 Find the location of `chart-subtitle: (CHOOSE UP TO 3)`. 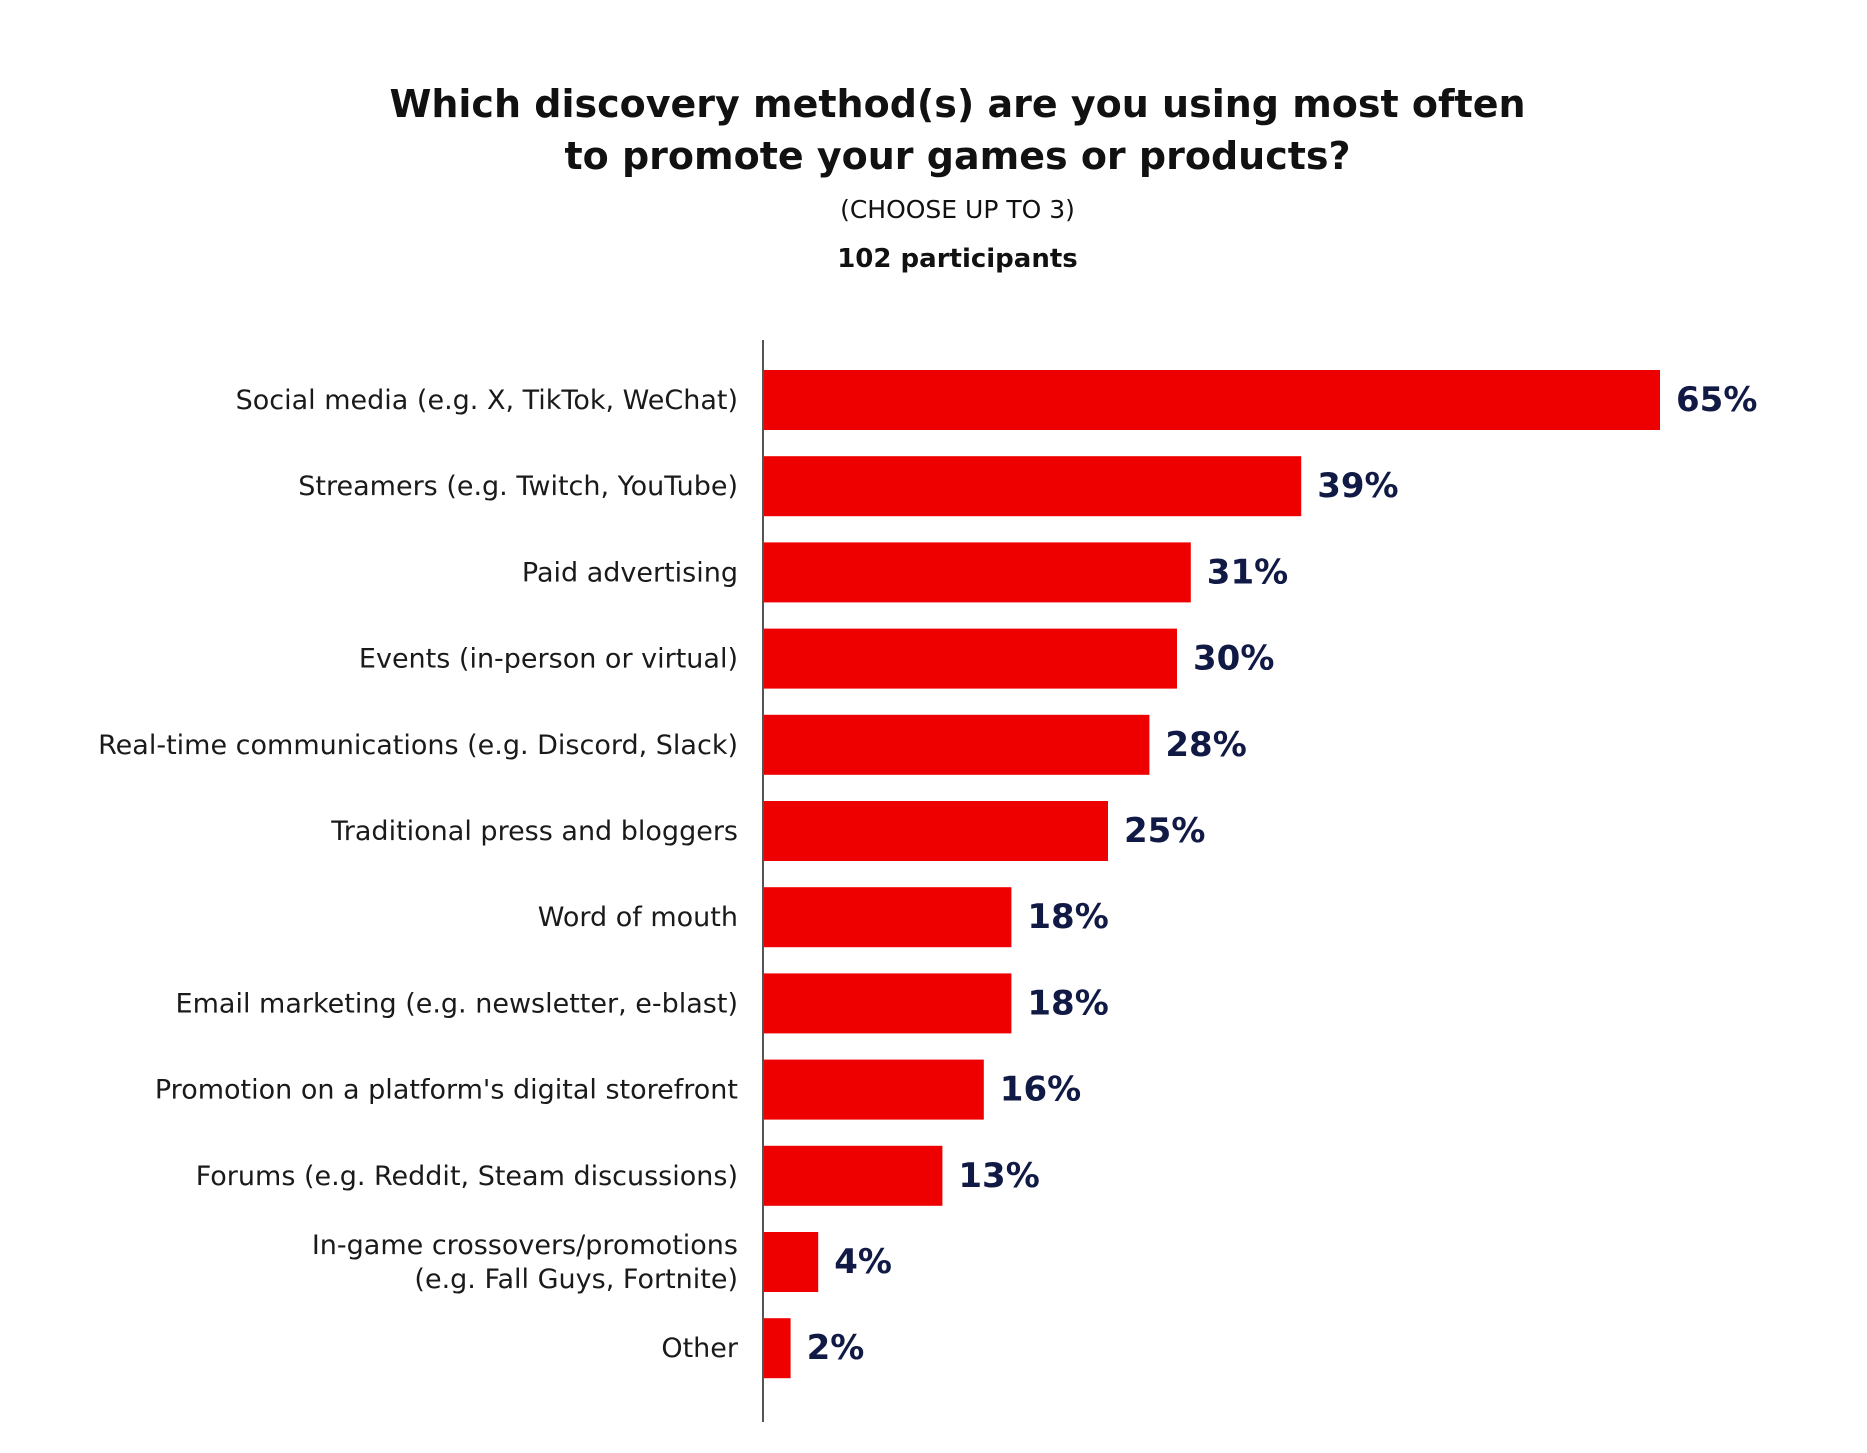

chart-subtitle: (CHOOSE UP TO 3) is located at coordinates (957, 209).